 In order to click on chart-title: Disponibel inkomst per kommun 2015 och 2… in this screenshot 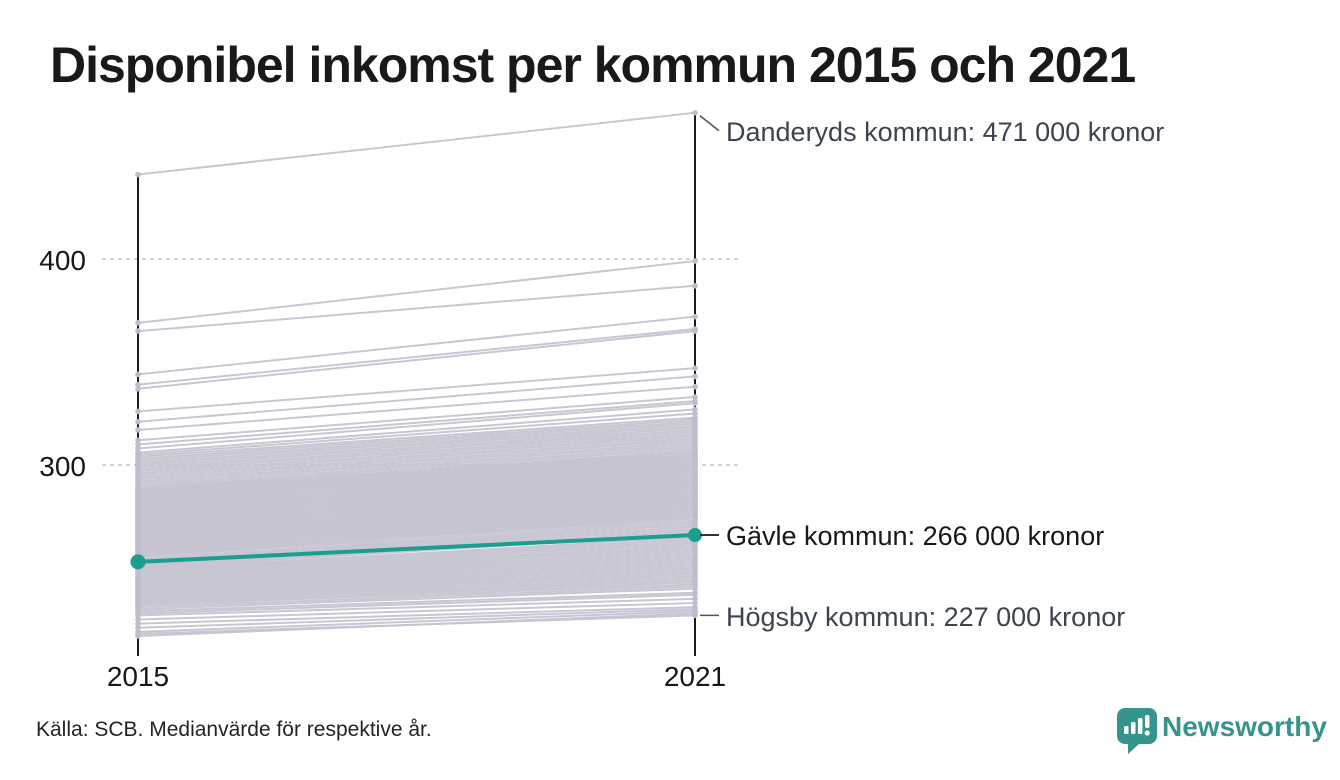, I will do `click(593, 65)`.